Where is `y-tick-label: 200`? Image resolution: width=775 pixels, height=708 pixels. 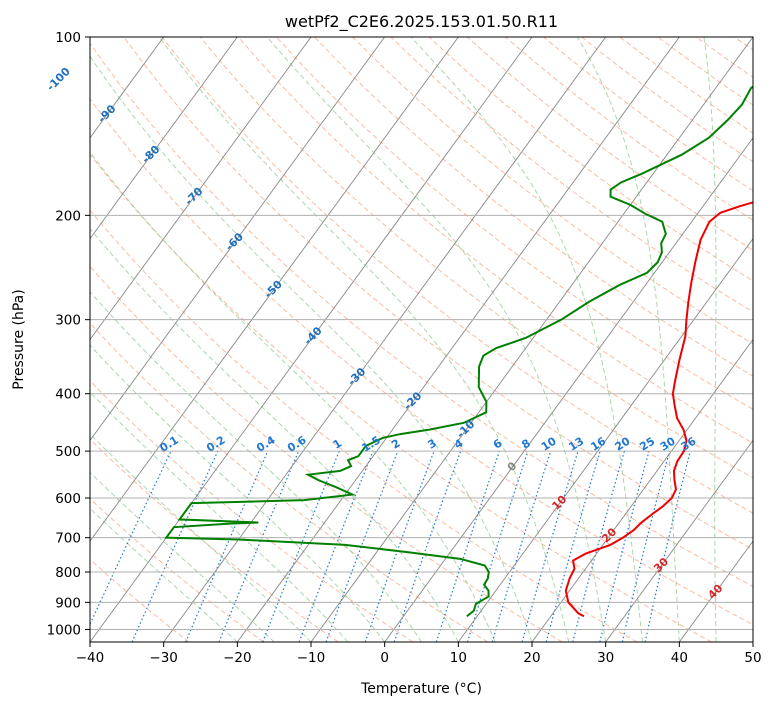
y-tick-label: 200 is located at coordinates (68, 216).